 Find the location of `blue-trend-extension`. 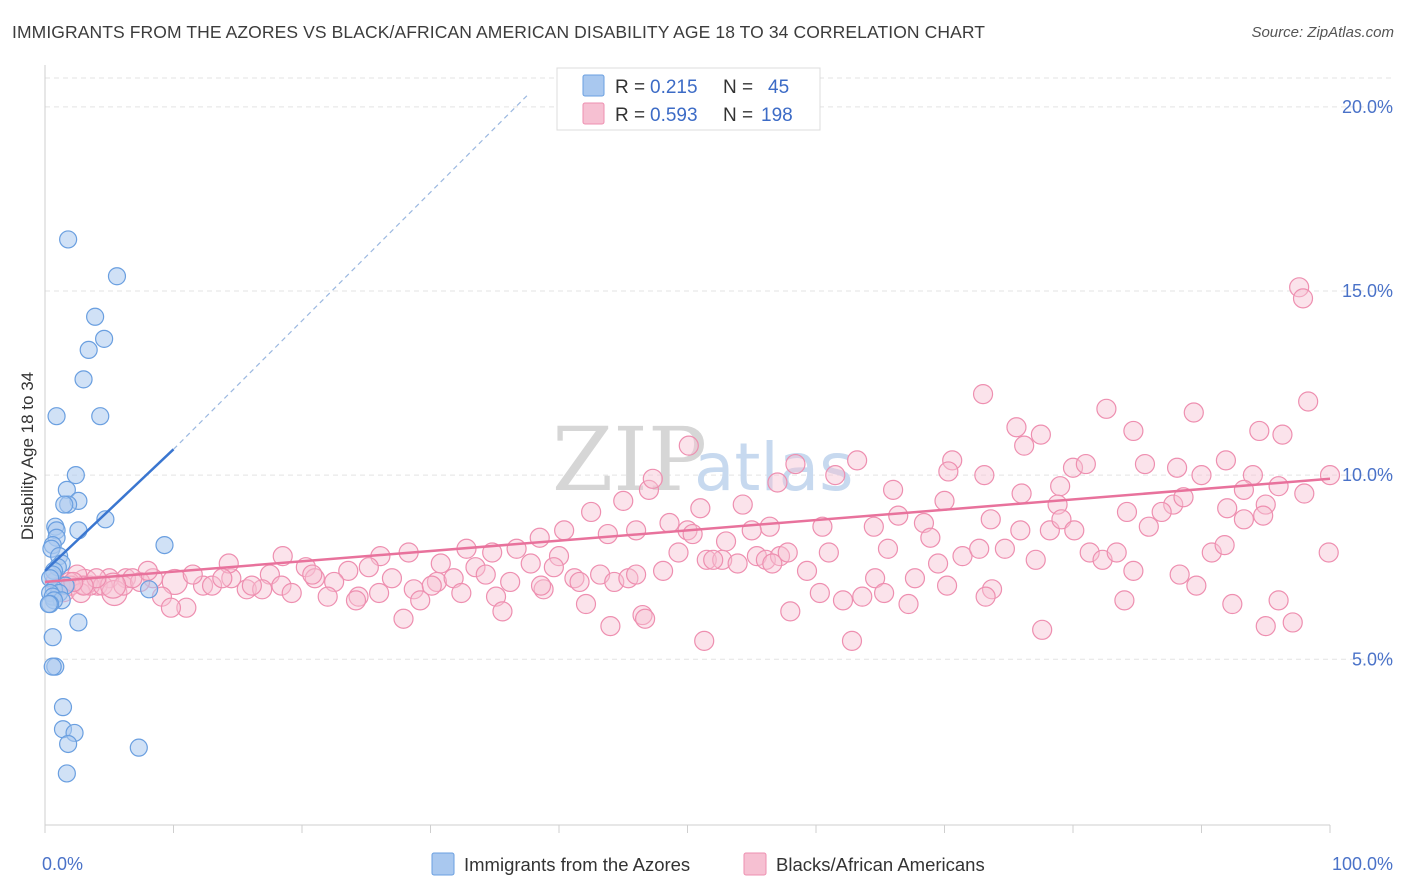

blue-trend-extension is located at coordinates (350, 272).